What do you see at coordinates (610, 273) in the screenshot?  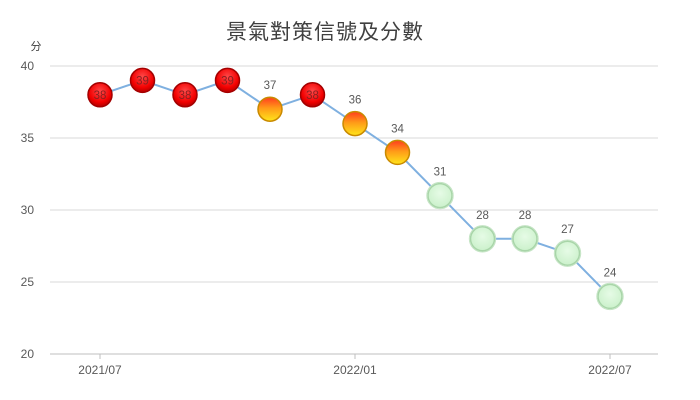 I see `data-label: 24` at bounding box center [610, 273].